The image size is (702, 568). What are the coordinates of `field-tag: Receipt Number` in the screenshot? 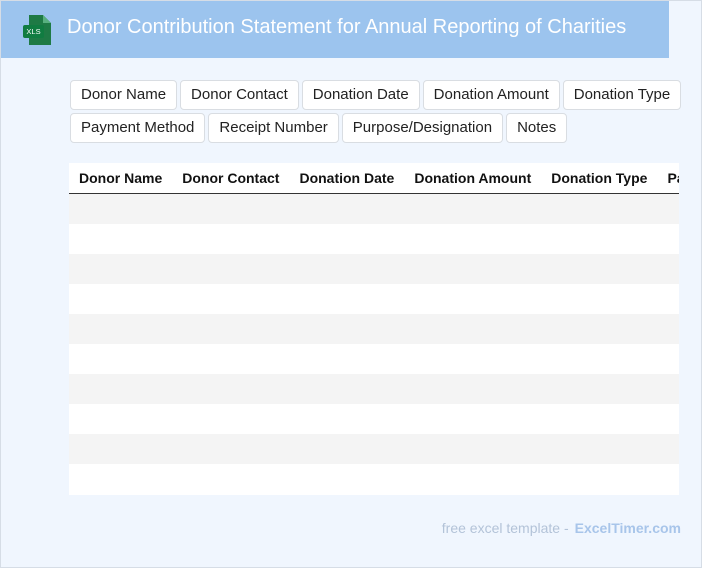 It's located at (273, 128).